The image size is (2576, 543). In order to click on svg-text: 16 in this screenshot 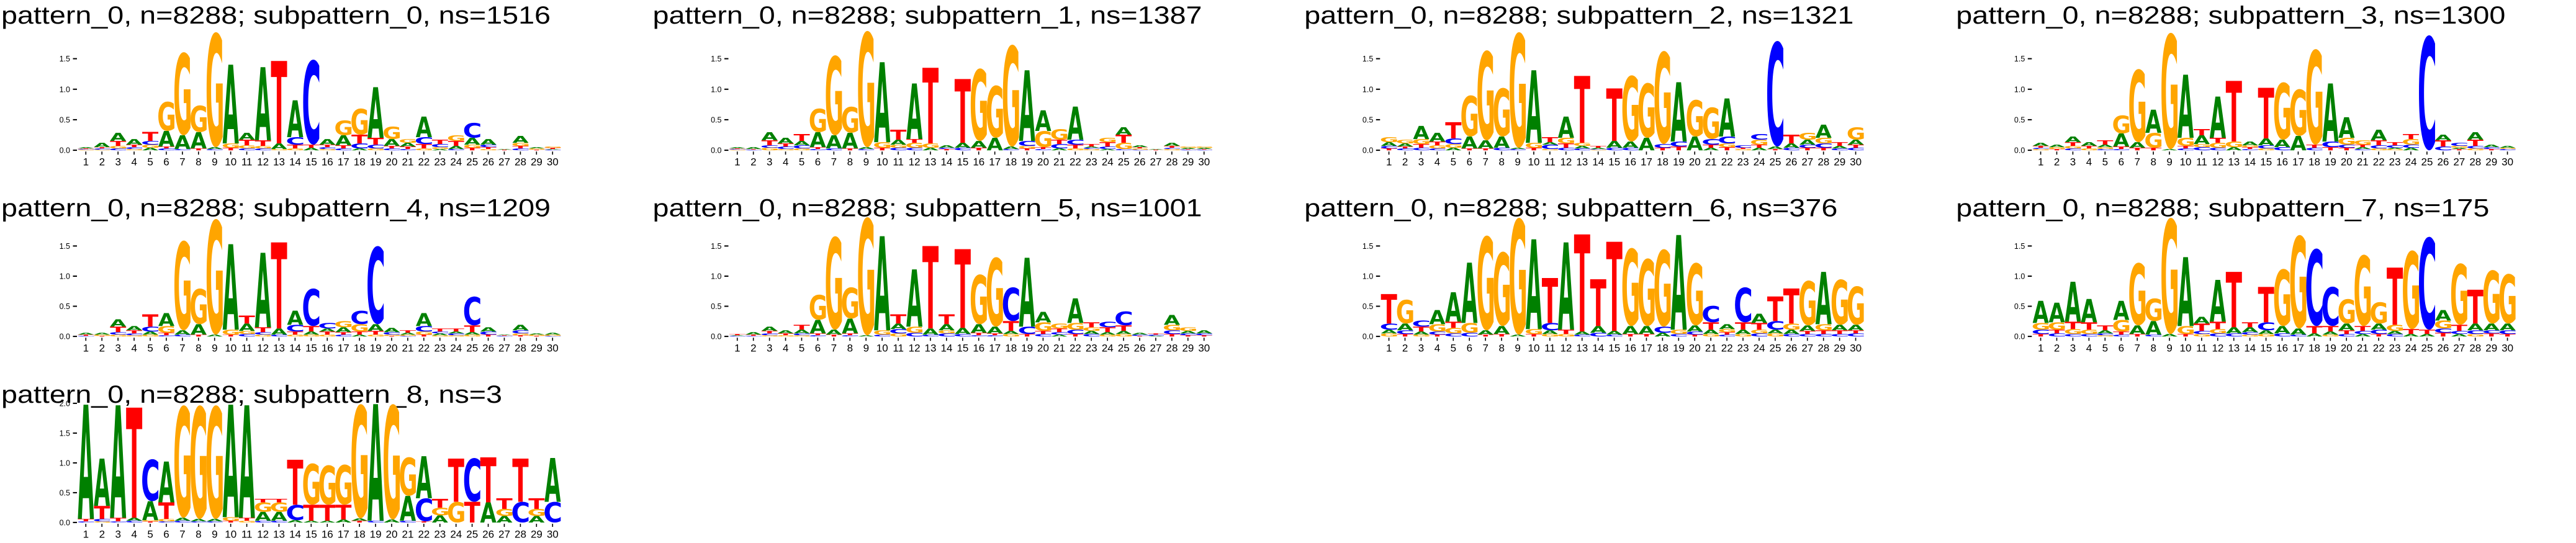, I will do `click(978, 162)`.